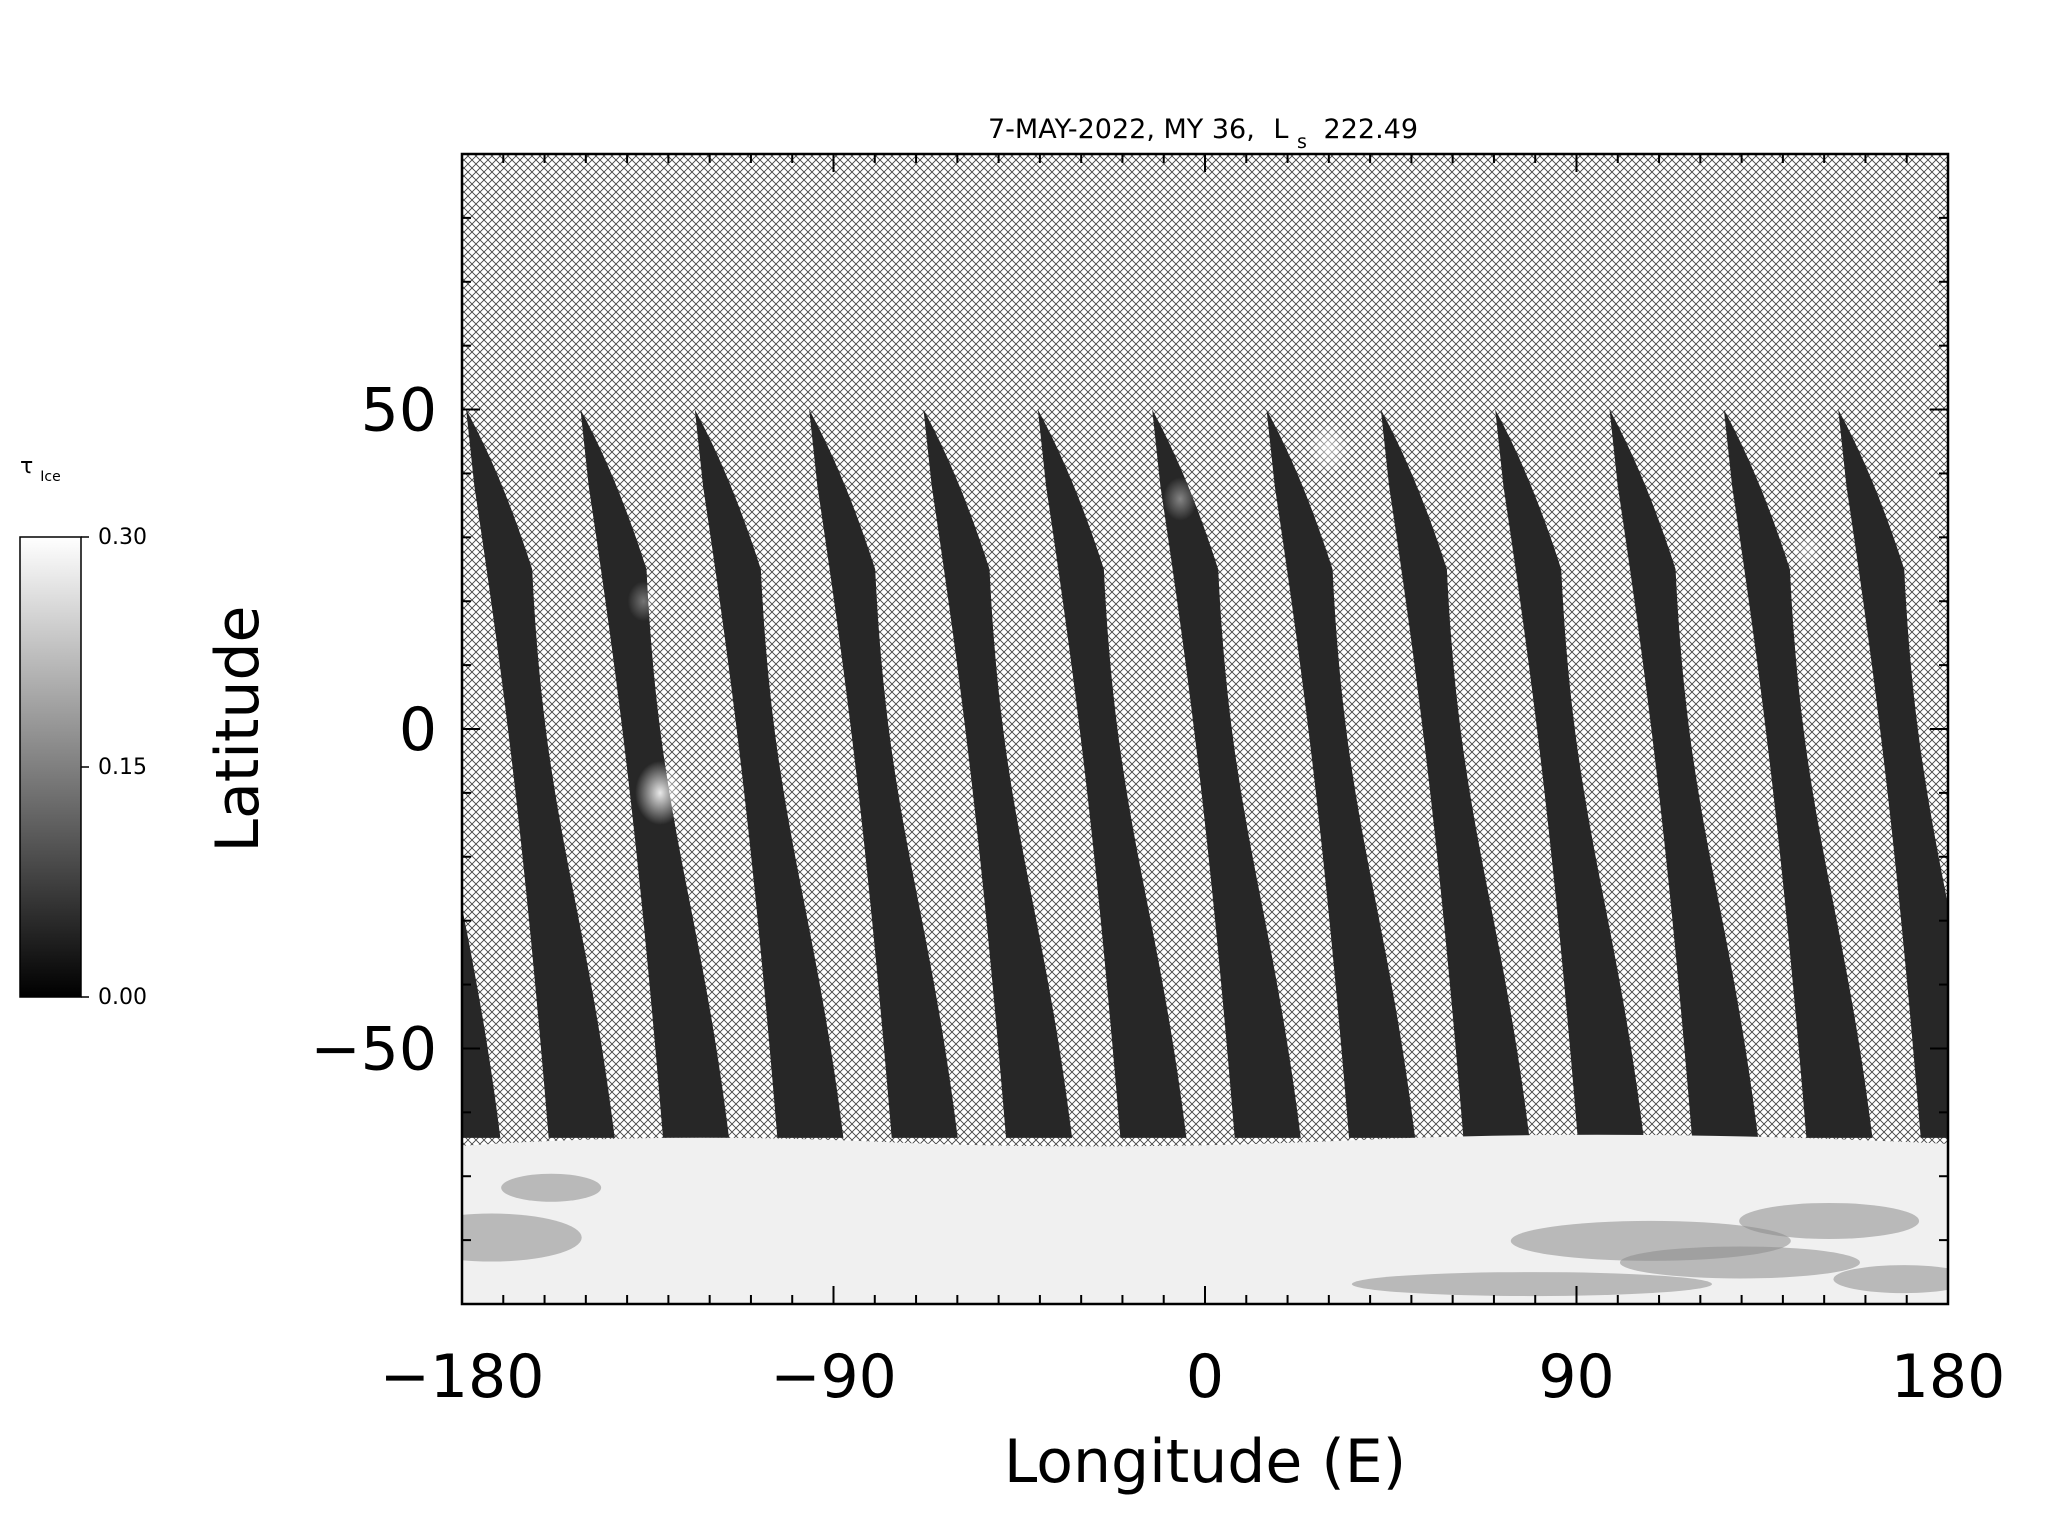  What do you see at coordinates (1205, 1462) in the screenshot?
I see `x-axis-label: Longitude (E)` at bounding box center [1205, 1462].